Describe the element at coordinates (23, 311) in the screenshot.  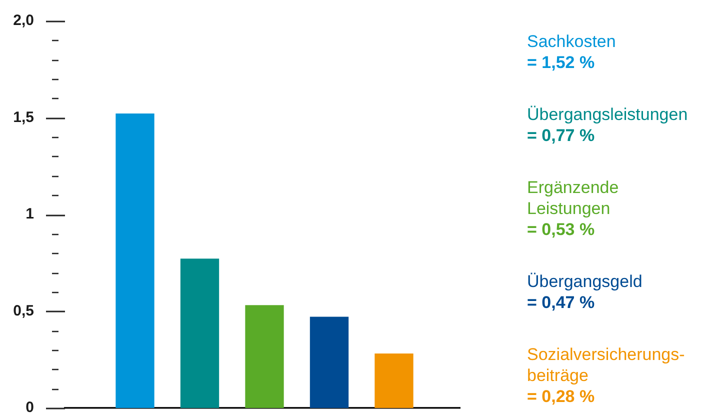
I see `y-tick-label: 0,5` at that location.